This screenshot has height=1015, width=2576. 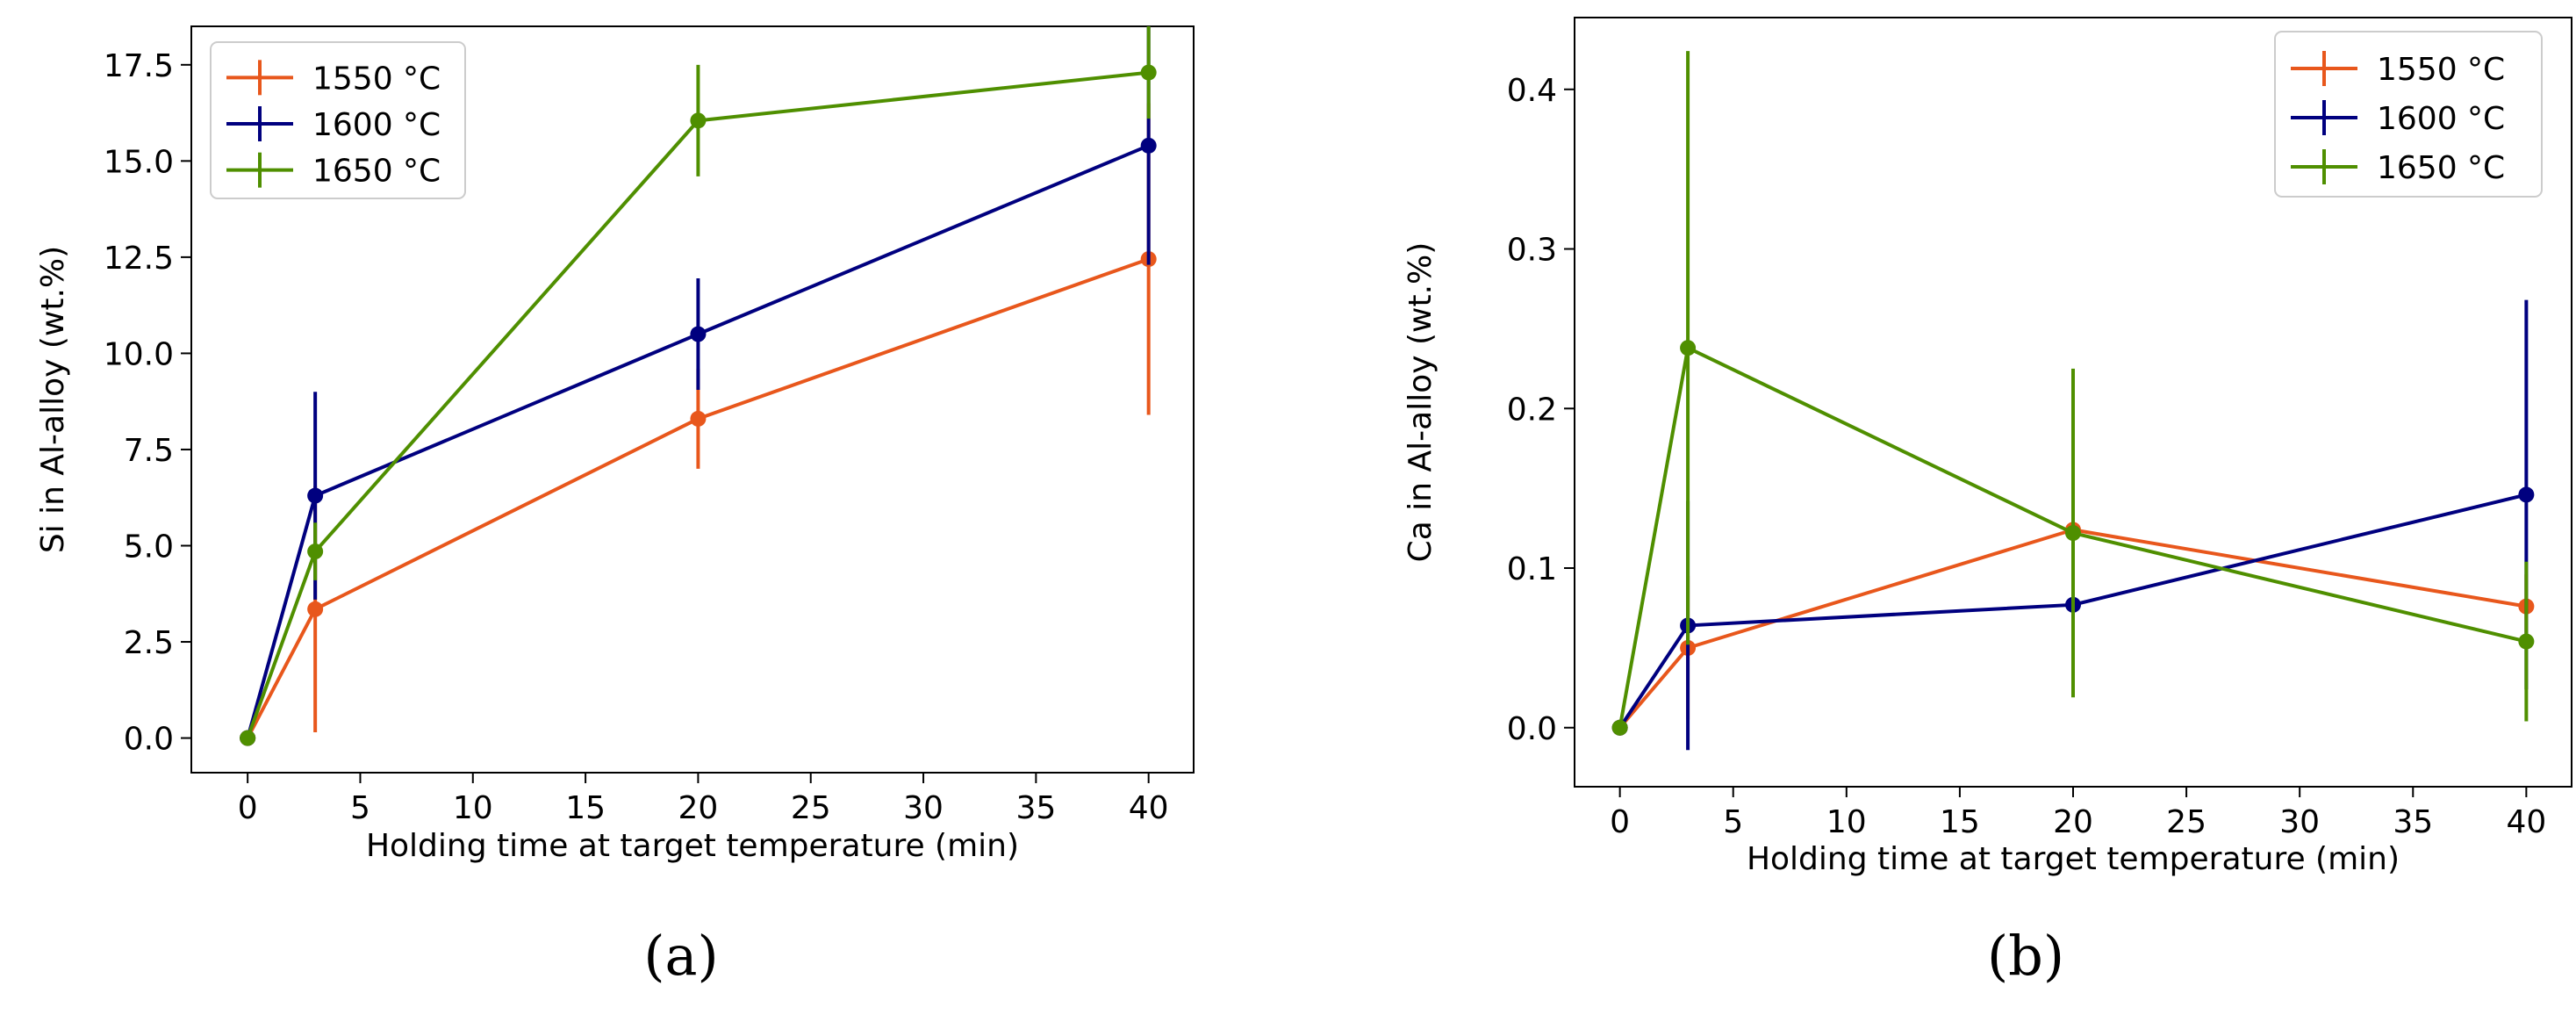 I want to click on y-tick-label: 0.2, so click(x=1532, y=410).